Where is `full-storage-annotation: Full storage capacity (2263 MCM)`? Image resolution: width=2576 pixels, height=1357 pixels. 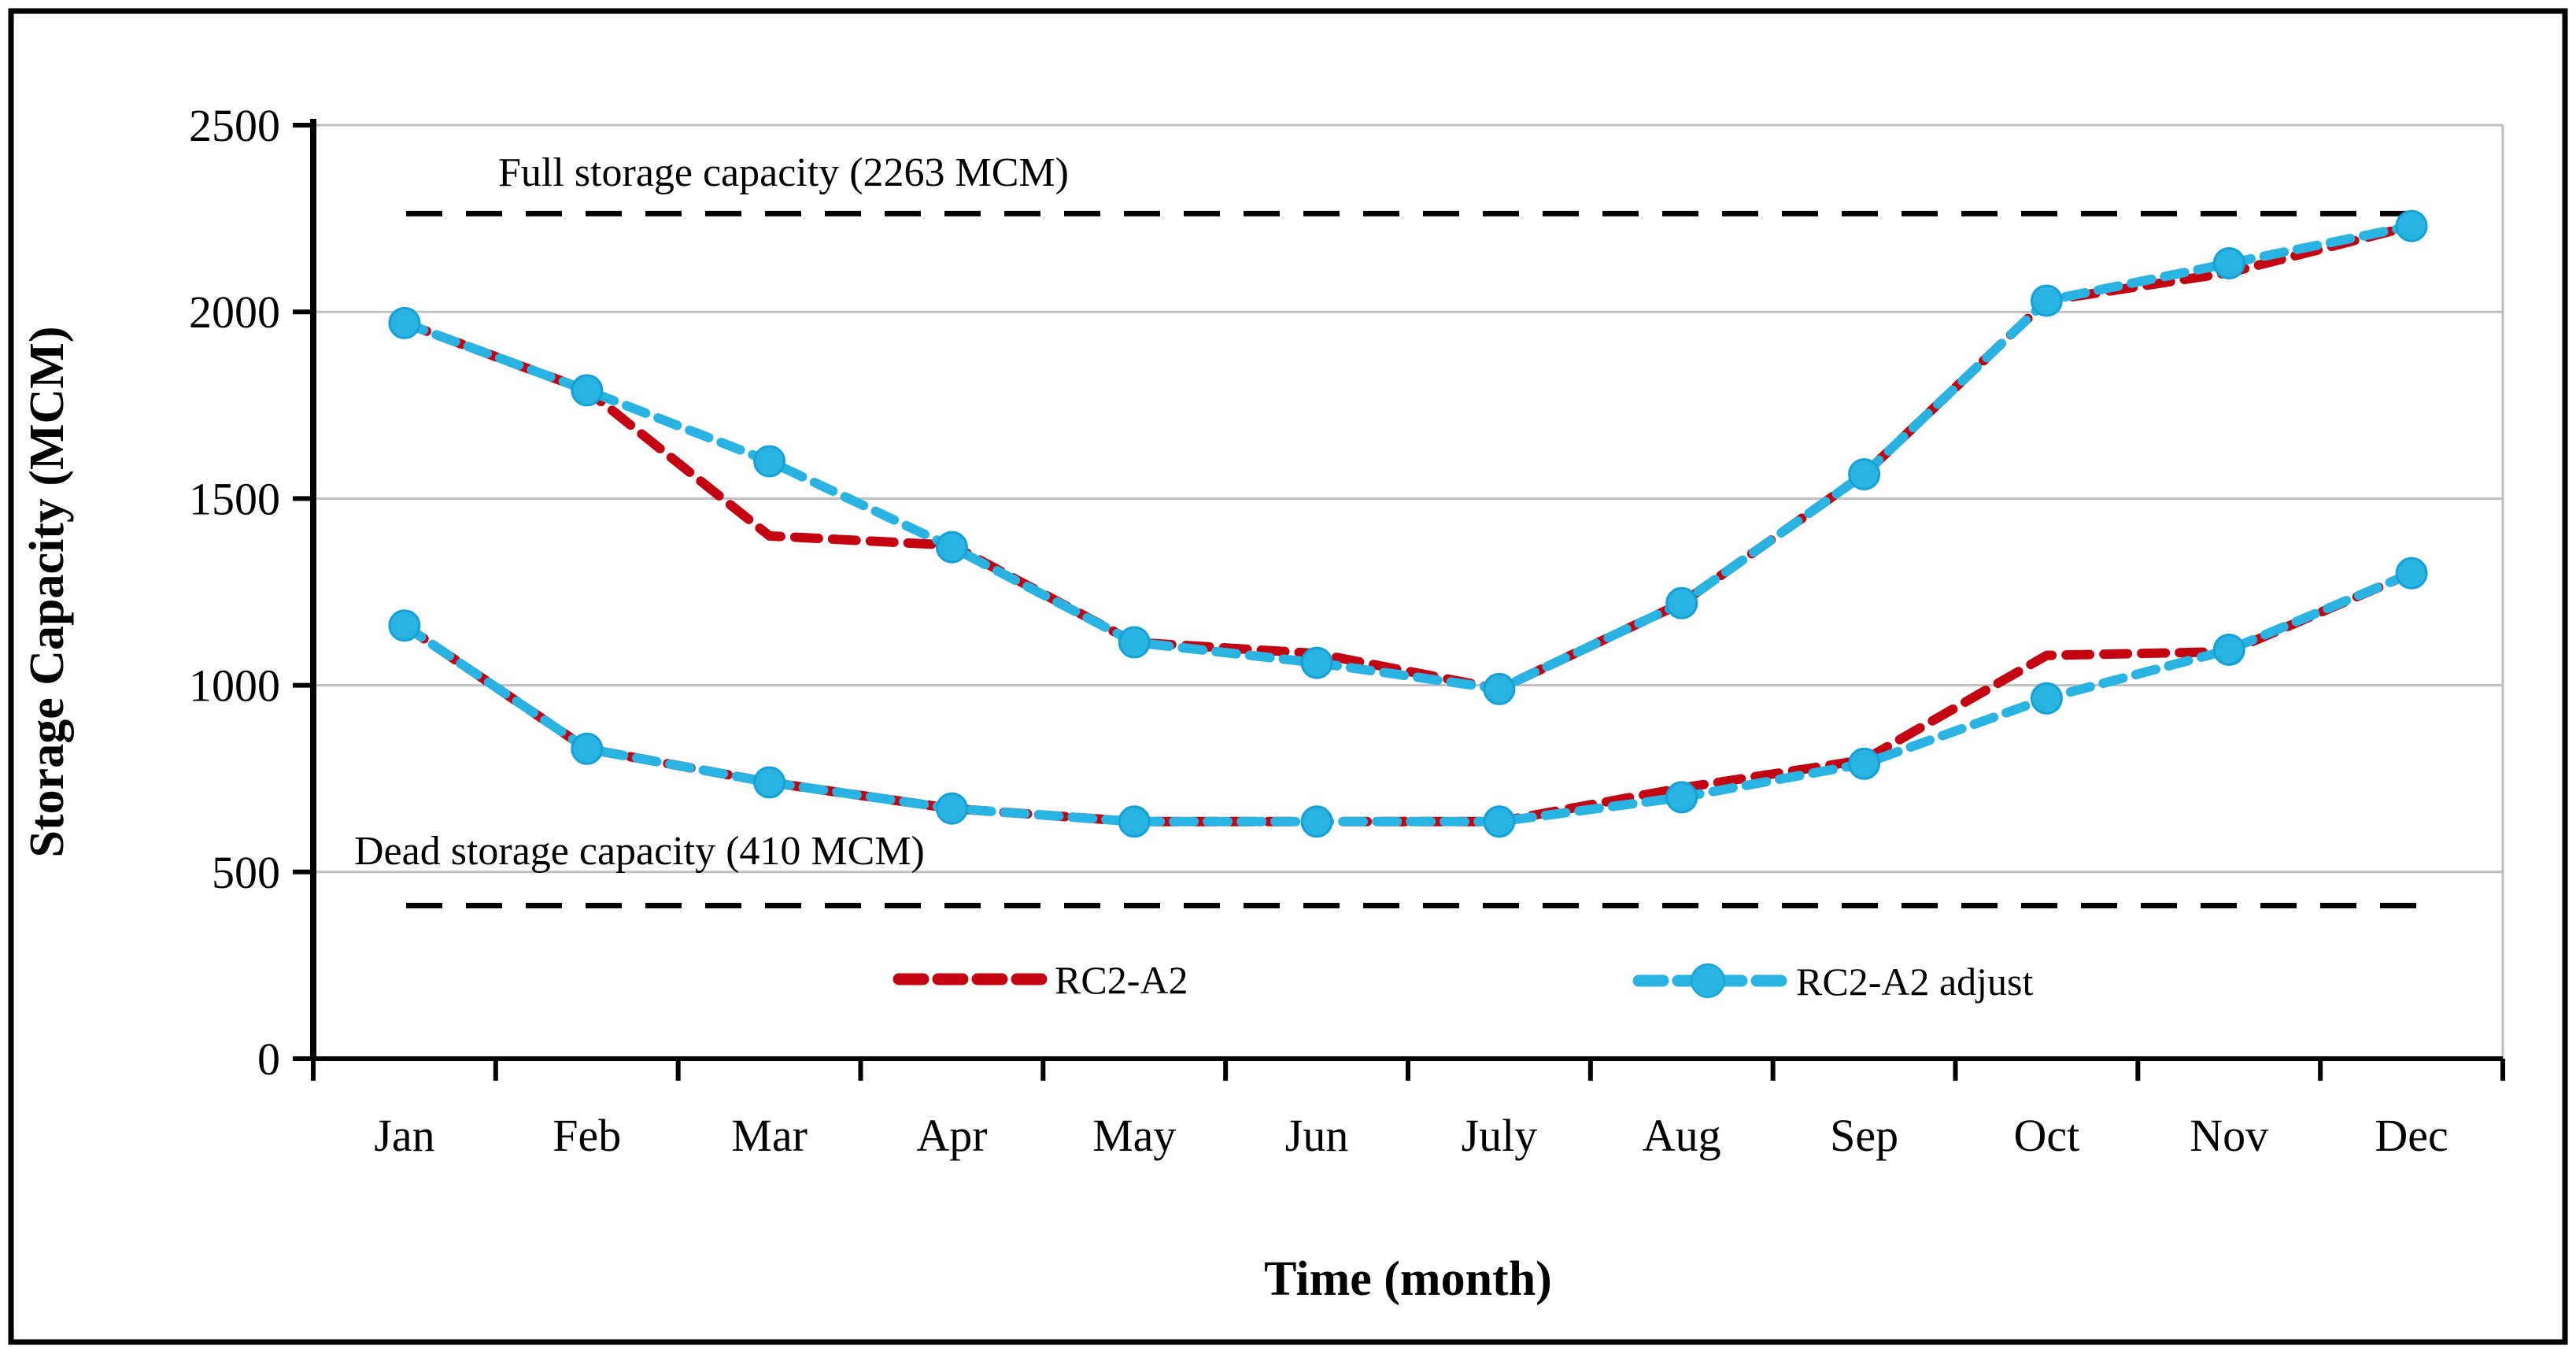 full-storage-annotation: Full storage capacity (2263 MCM) is located at coordinates (783, 173).